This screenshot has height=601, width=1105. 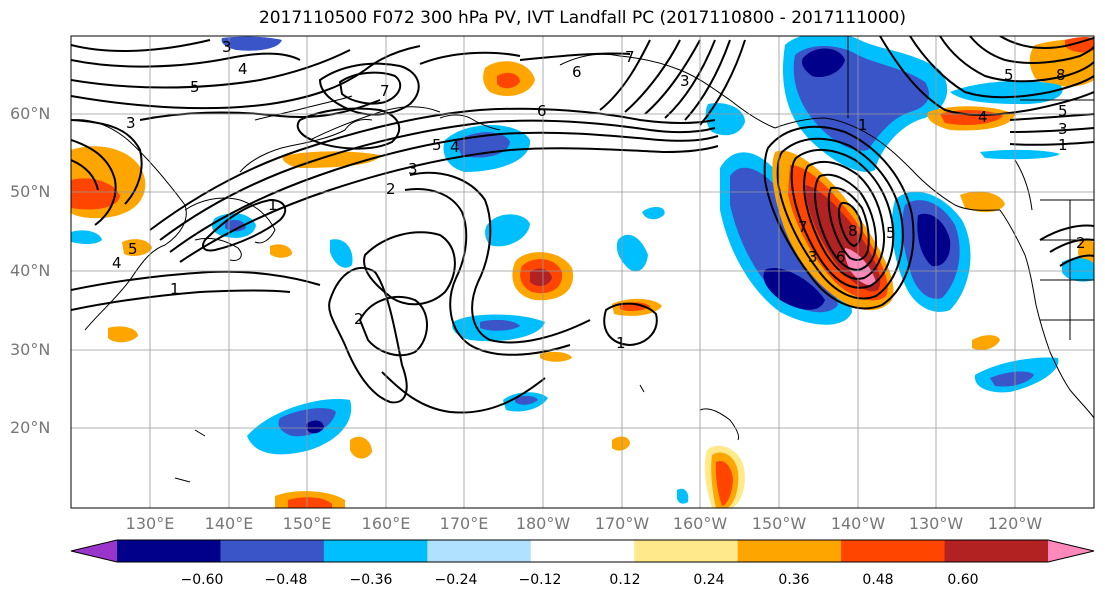 I want to click on colorbar-tick-label: −0.12, so click(x=540, y=580).